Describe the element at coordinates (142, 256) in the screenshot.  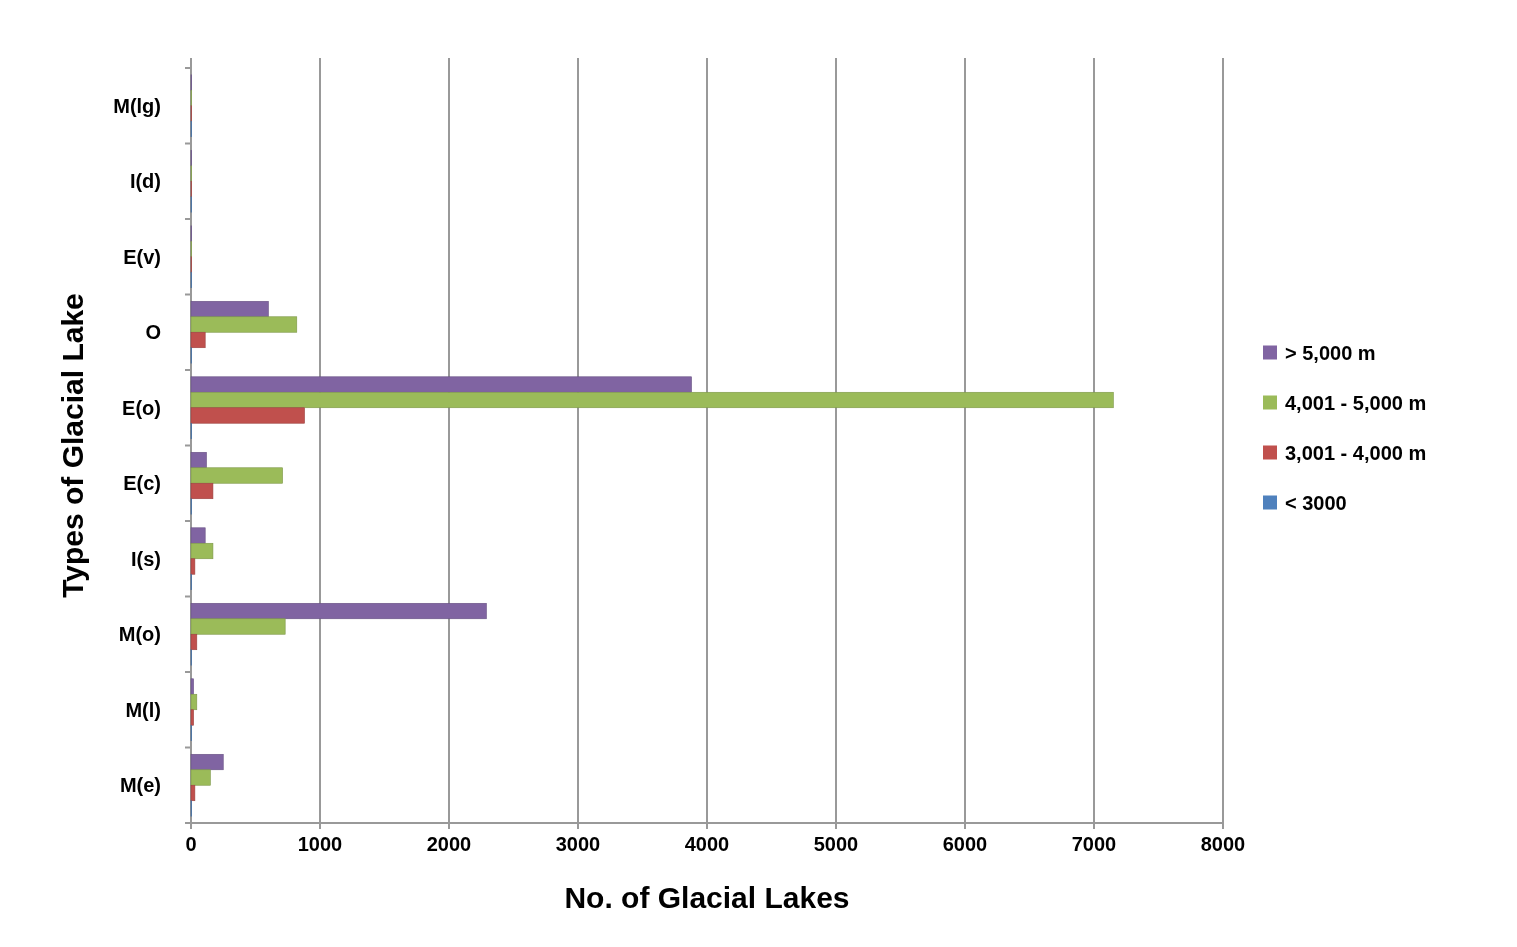
I see `y-tick-label: E(v)` at that location.